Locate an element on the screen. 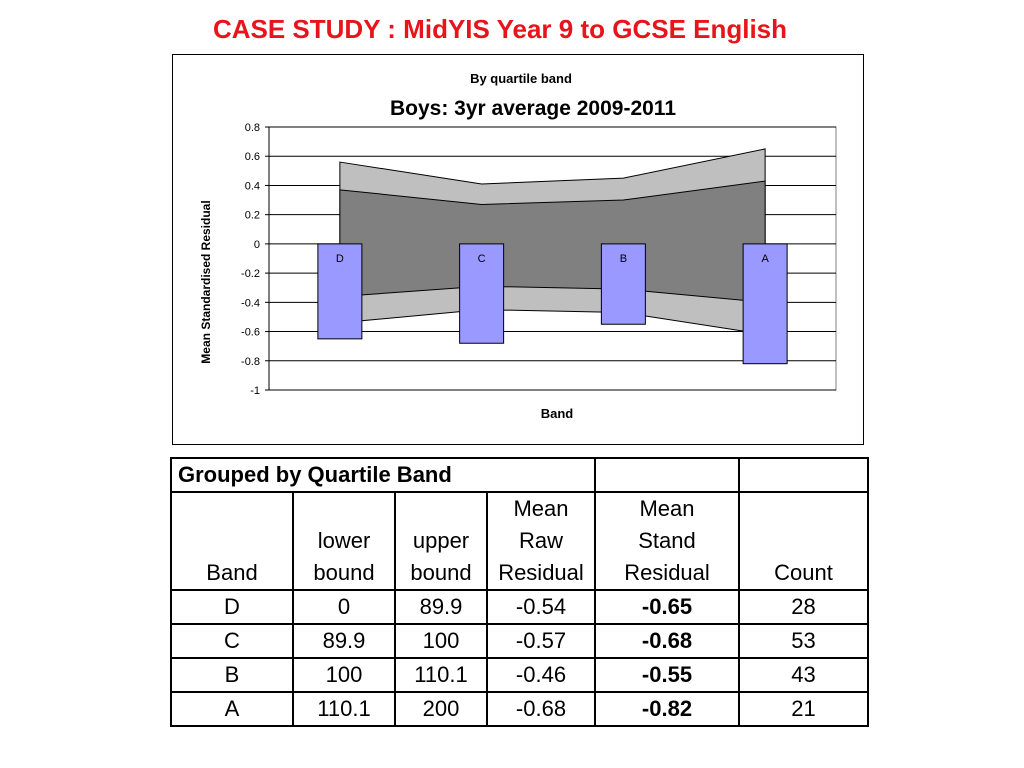  table-row: C 89.9 100 -0.57 -0.68 53 is located at coordinates (519, 641).